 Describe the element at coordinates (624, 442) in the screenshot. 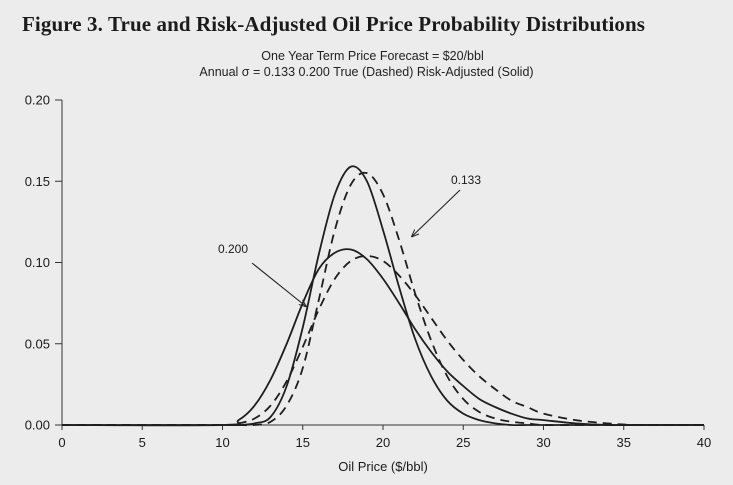

I see `x-tick-label: 35` at that location.